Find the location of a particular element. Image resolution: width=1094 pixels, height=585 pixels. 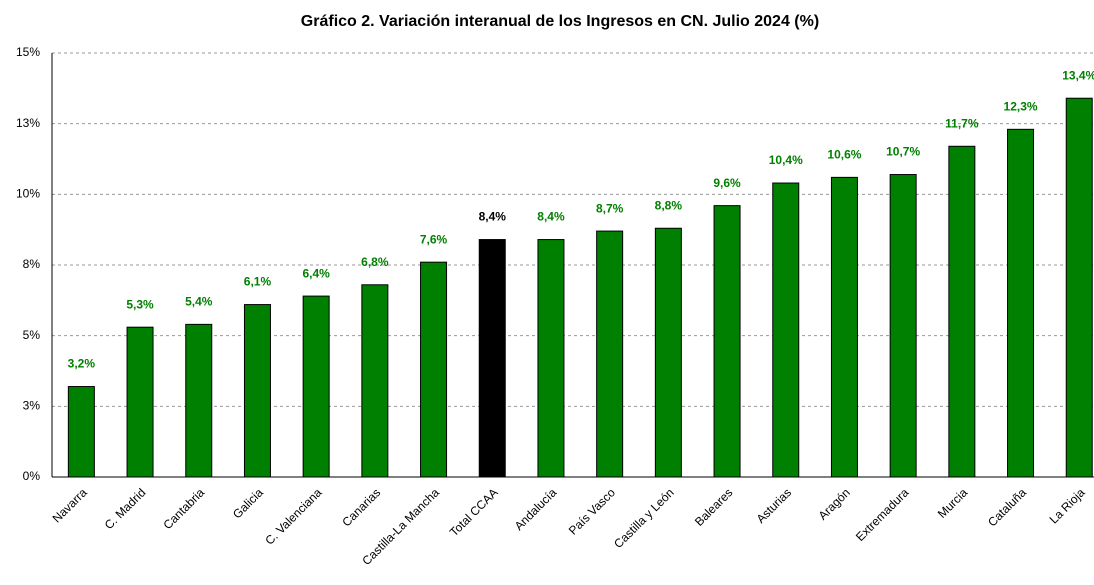

value-label: 5,3% is located at coordinates (140, 304).